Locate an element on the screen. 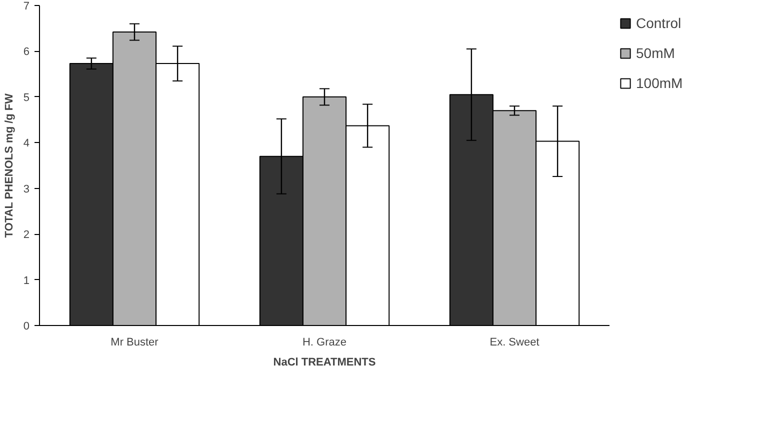 The width and height of the screenshot is (782, 425). y-tick-label: 5 is located at coordinates (26, 98).